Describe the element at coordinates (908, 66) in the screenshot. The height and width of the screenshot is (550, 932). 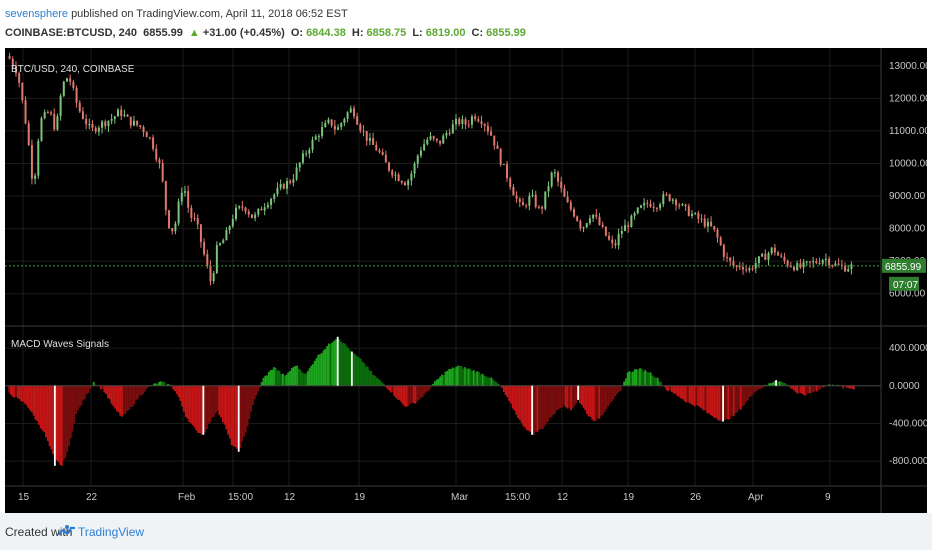
I see `price-tick-label: 13000.00` at that location.